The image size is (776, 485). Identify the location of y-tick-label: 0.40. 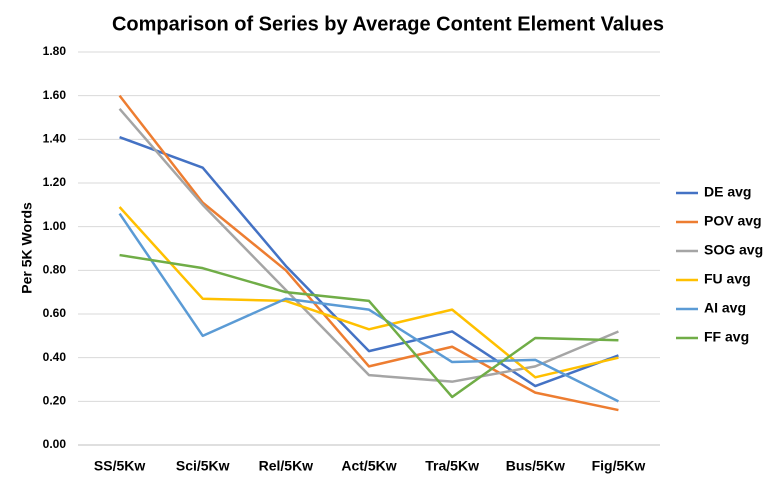
(55, 357).